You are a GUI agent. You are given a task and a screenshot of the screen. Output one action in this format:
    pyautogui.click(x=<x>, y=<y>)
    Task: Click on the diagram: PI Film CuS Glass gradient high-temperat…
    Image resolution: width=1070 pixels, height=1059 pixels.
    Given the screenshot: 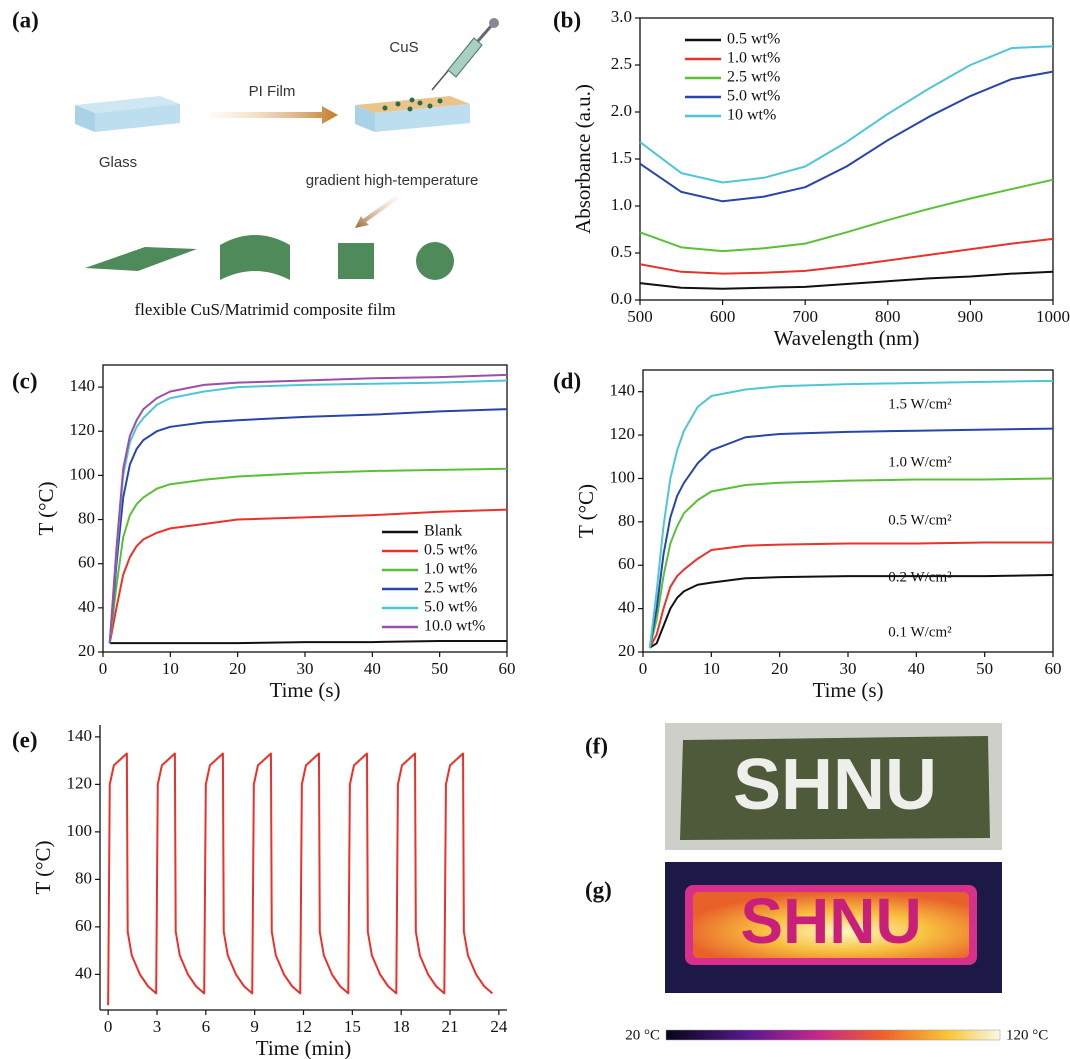 What is the action you would take?
    pyautogui.click(x=287, y=168)
    